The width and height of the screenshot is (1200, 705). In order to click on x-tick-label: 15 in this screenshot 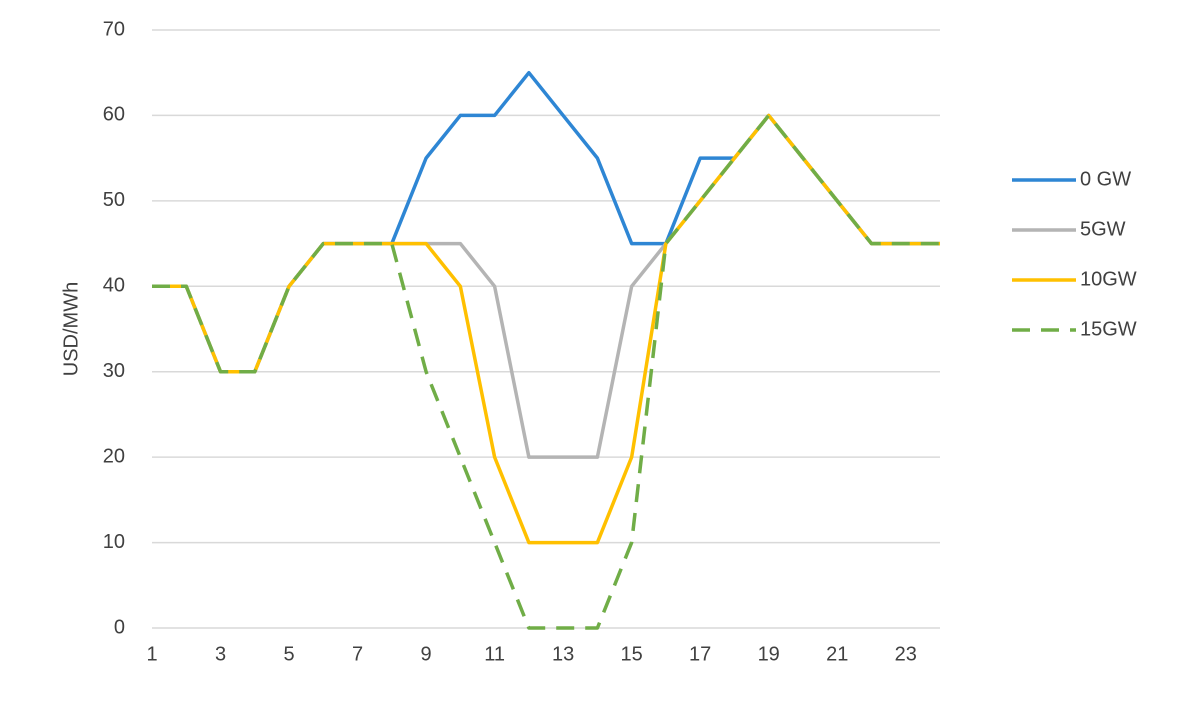, I will do `click(632, 654)`.